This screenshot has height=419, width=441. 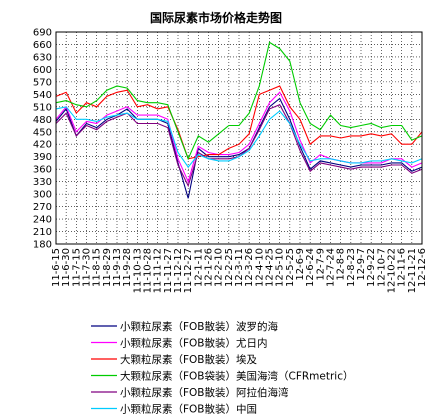 What do you see at coordinates (402, 267) in the screenshot?
I see `x-tick-label: 12-11-6` at bounding box center [402, 267].